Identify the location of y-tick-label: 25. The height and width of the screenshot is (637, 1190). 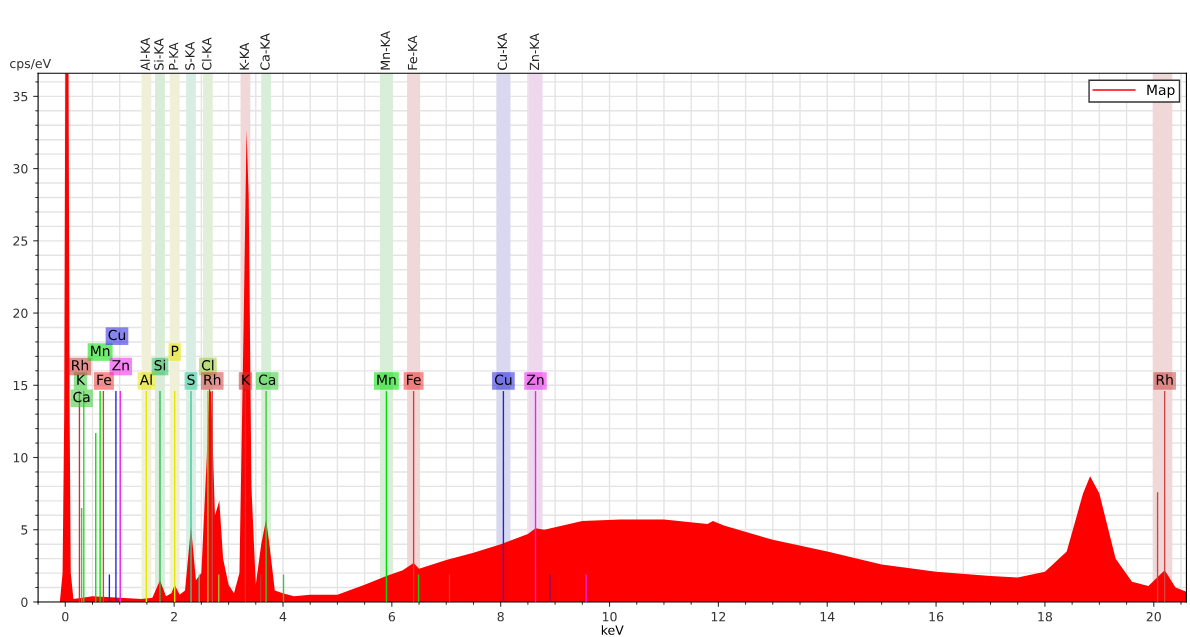
(20, 241).